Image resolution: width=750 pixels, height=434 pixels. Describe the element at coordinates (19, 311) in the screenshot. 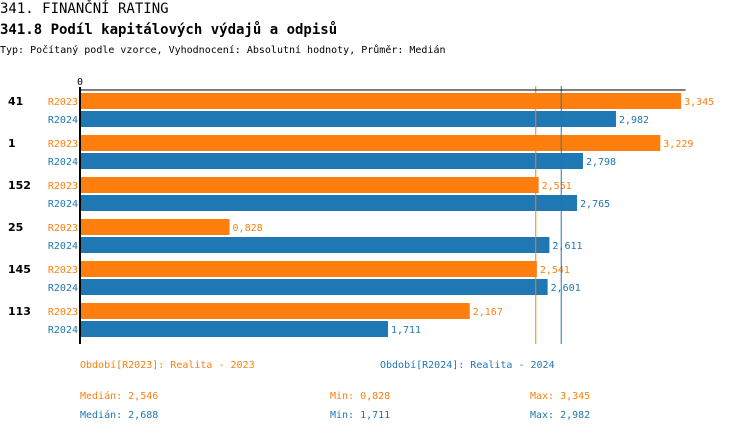

I see `category-label: 113` at that location.